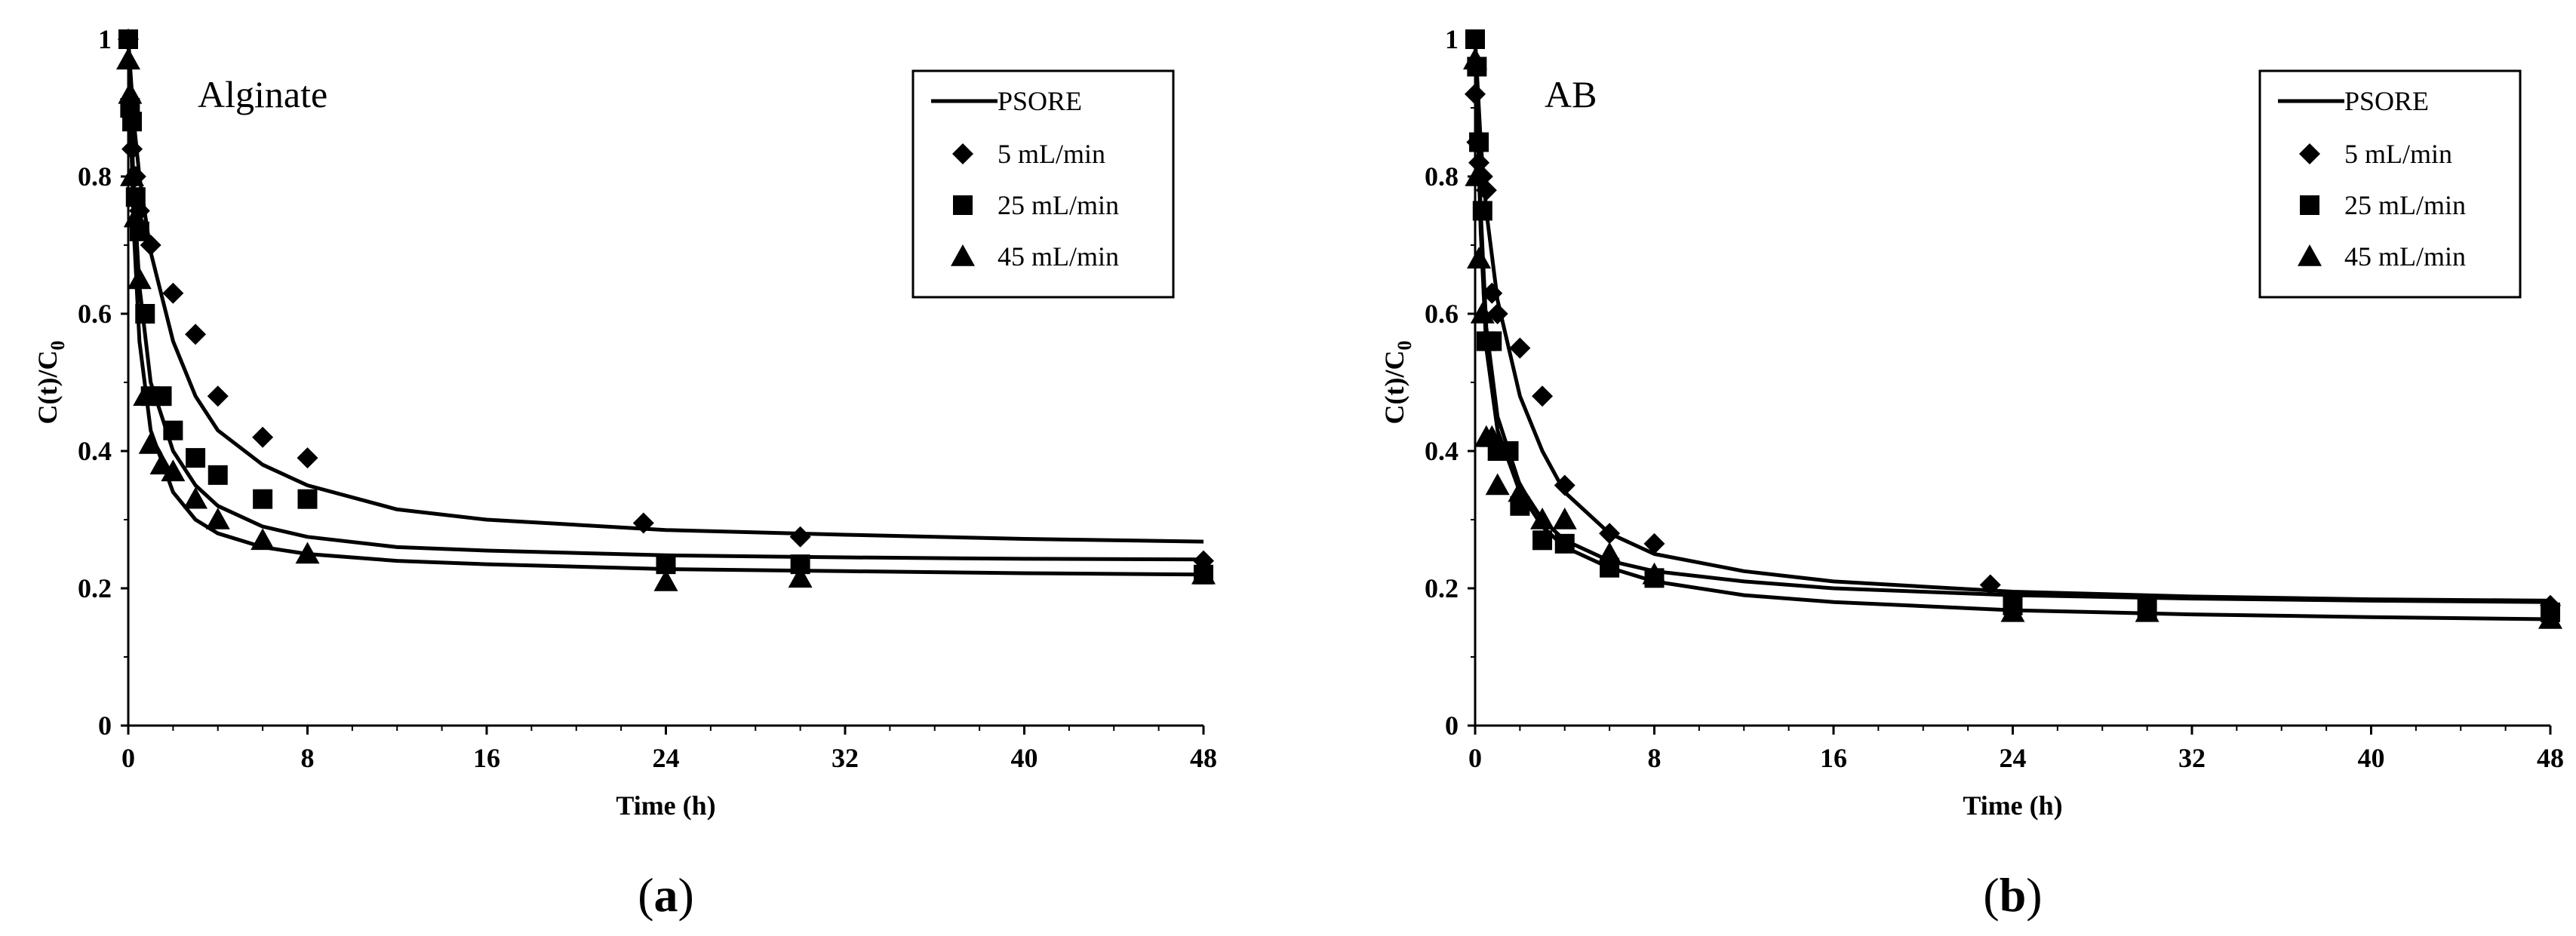 The height and width of the screenshot is (936, 2576). What do you see at coordinates (1442, 451) in the screenshot?
I see `y-tick-label: 0.4` at bounding box center [1442, 451].